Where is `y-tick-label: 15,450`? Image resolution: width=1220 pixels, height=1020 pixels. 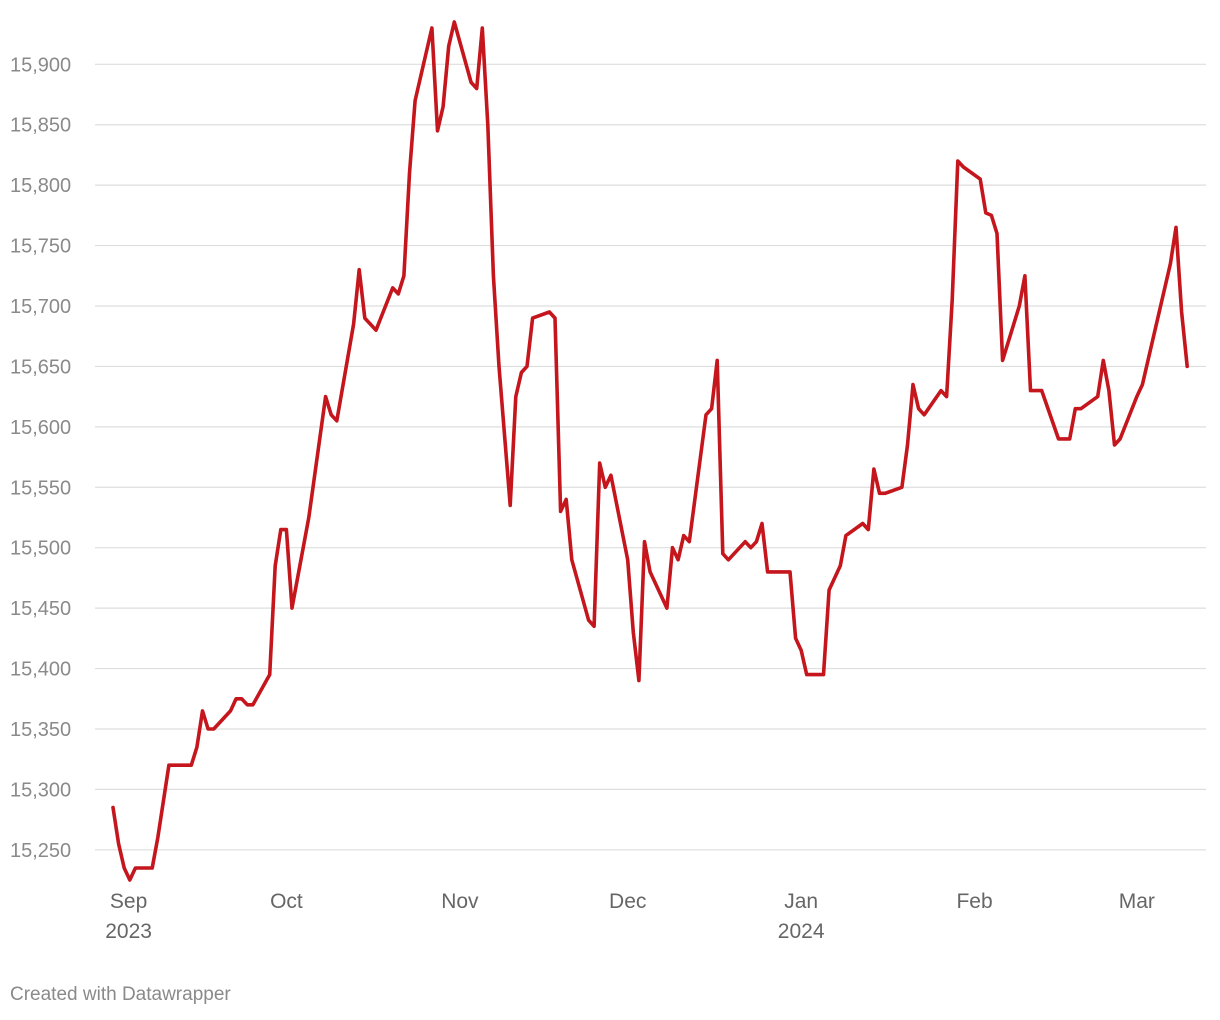
y-tick-label: 15,450 is located at coordinates (40, 609).